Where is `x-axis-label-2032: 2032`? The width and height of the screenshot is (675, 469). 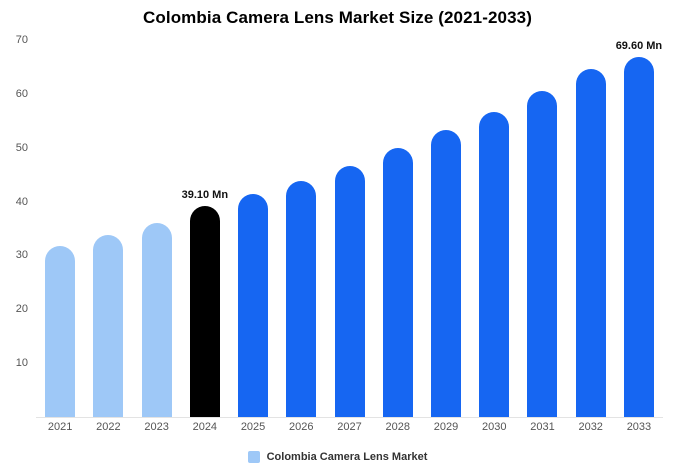
x-axis-label-2032: 2032 is located at coordinates (590, 427).